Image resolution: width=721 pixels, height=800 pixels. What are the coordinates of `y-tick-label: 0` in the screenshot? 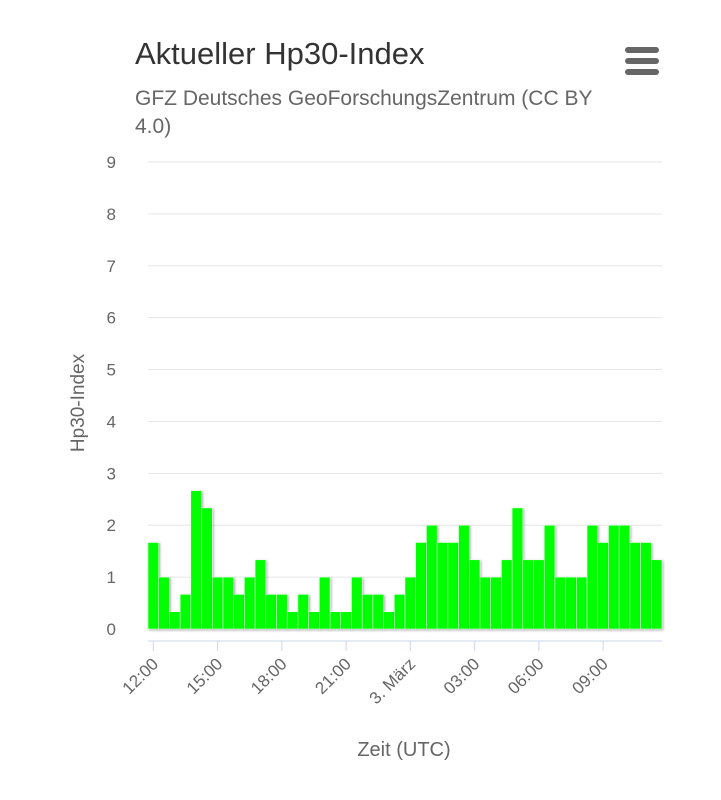 It's located at (111, 629).